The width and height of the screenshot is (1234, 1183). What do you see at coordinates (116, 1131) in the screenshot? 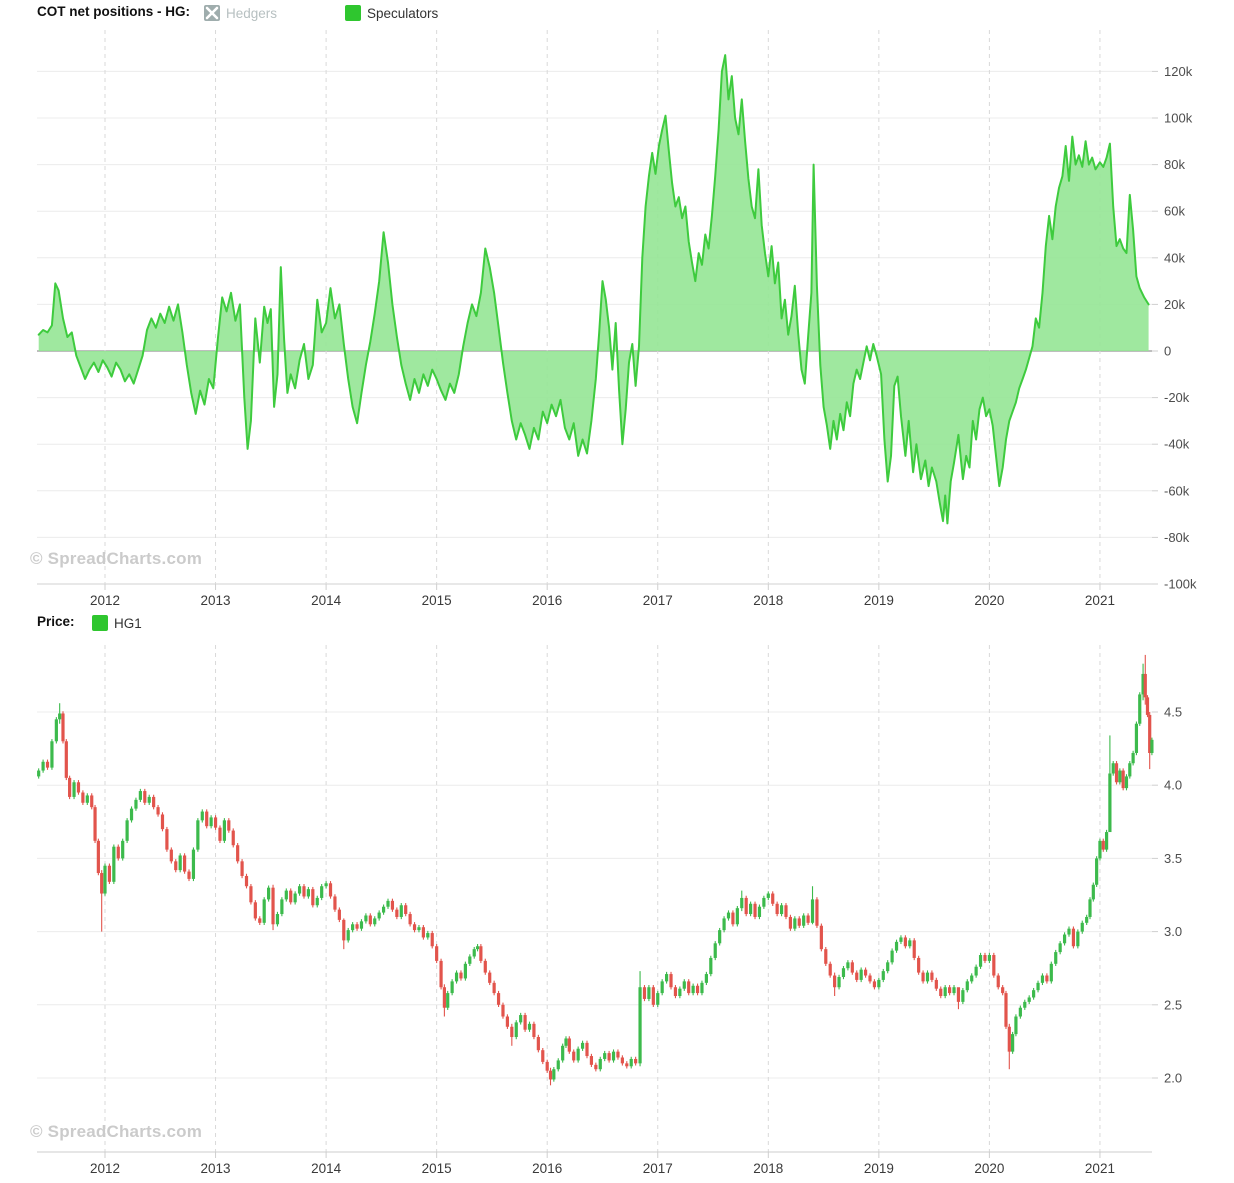
I see `watermark-bottom: © SpreadCharts.com` at bounding box center [116, 1131].